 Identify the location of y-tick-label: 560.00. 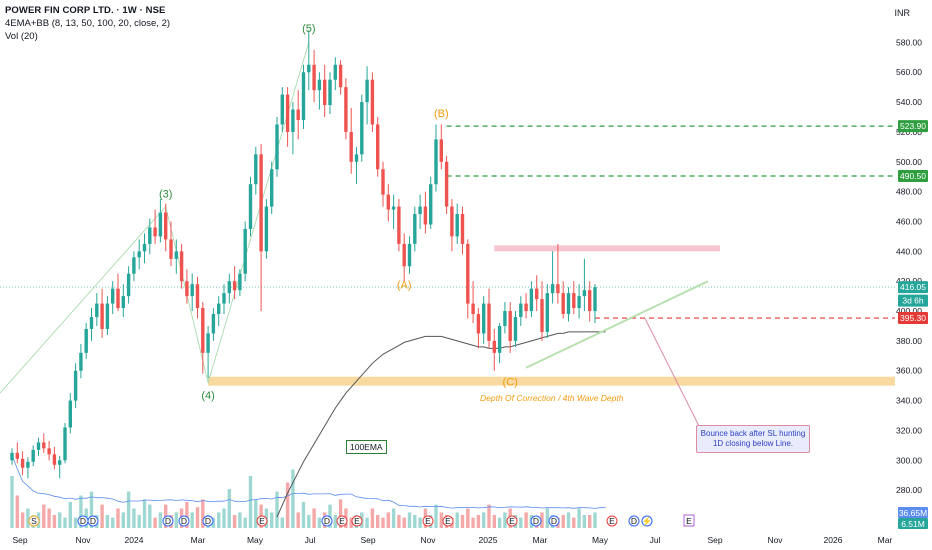
(909, 72).